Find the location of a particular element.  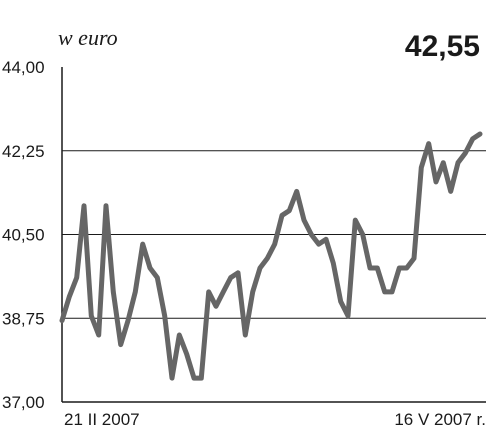

y-tick-label: 38,75 is located at coordinates (23, 318).